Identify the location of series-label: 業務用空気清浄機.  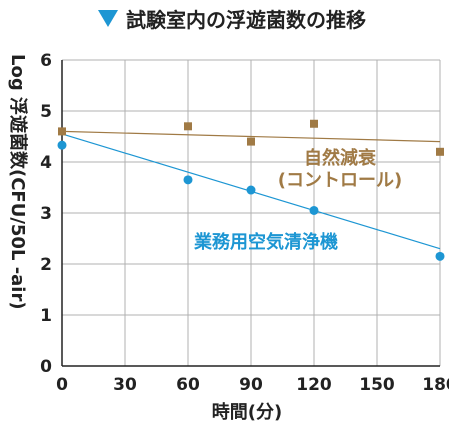
(265, 242).